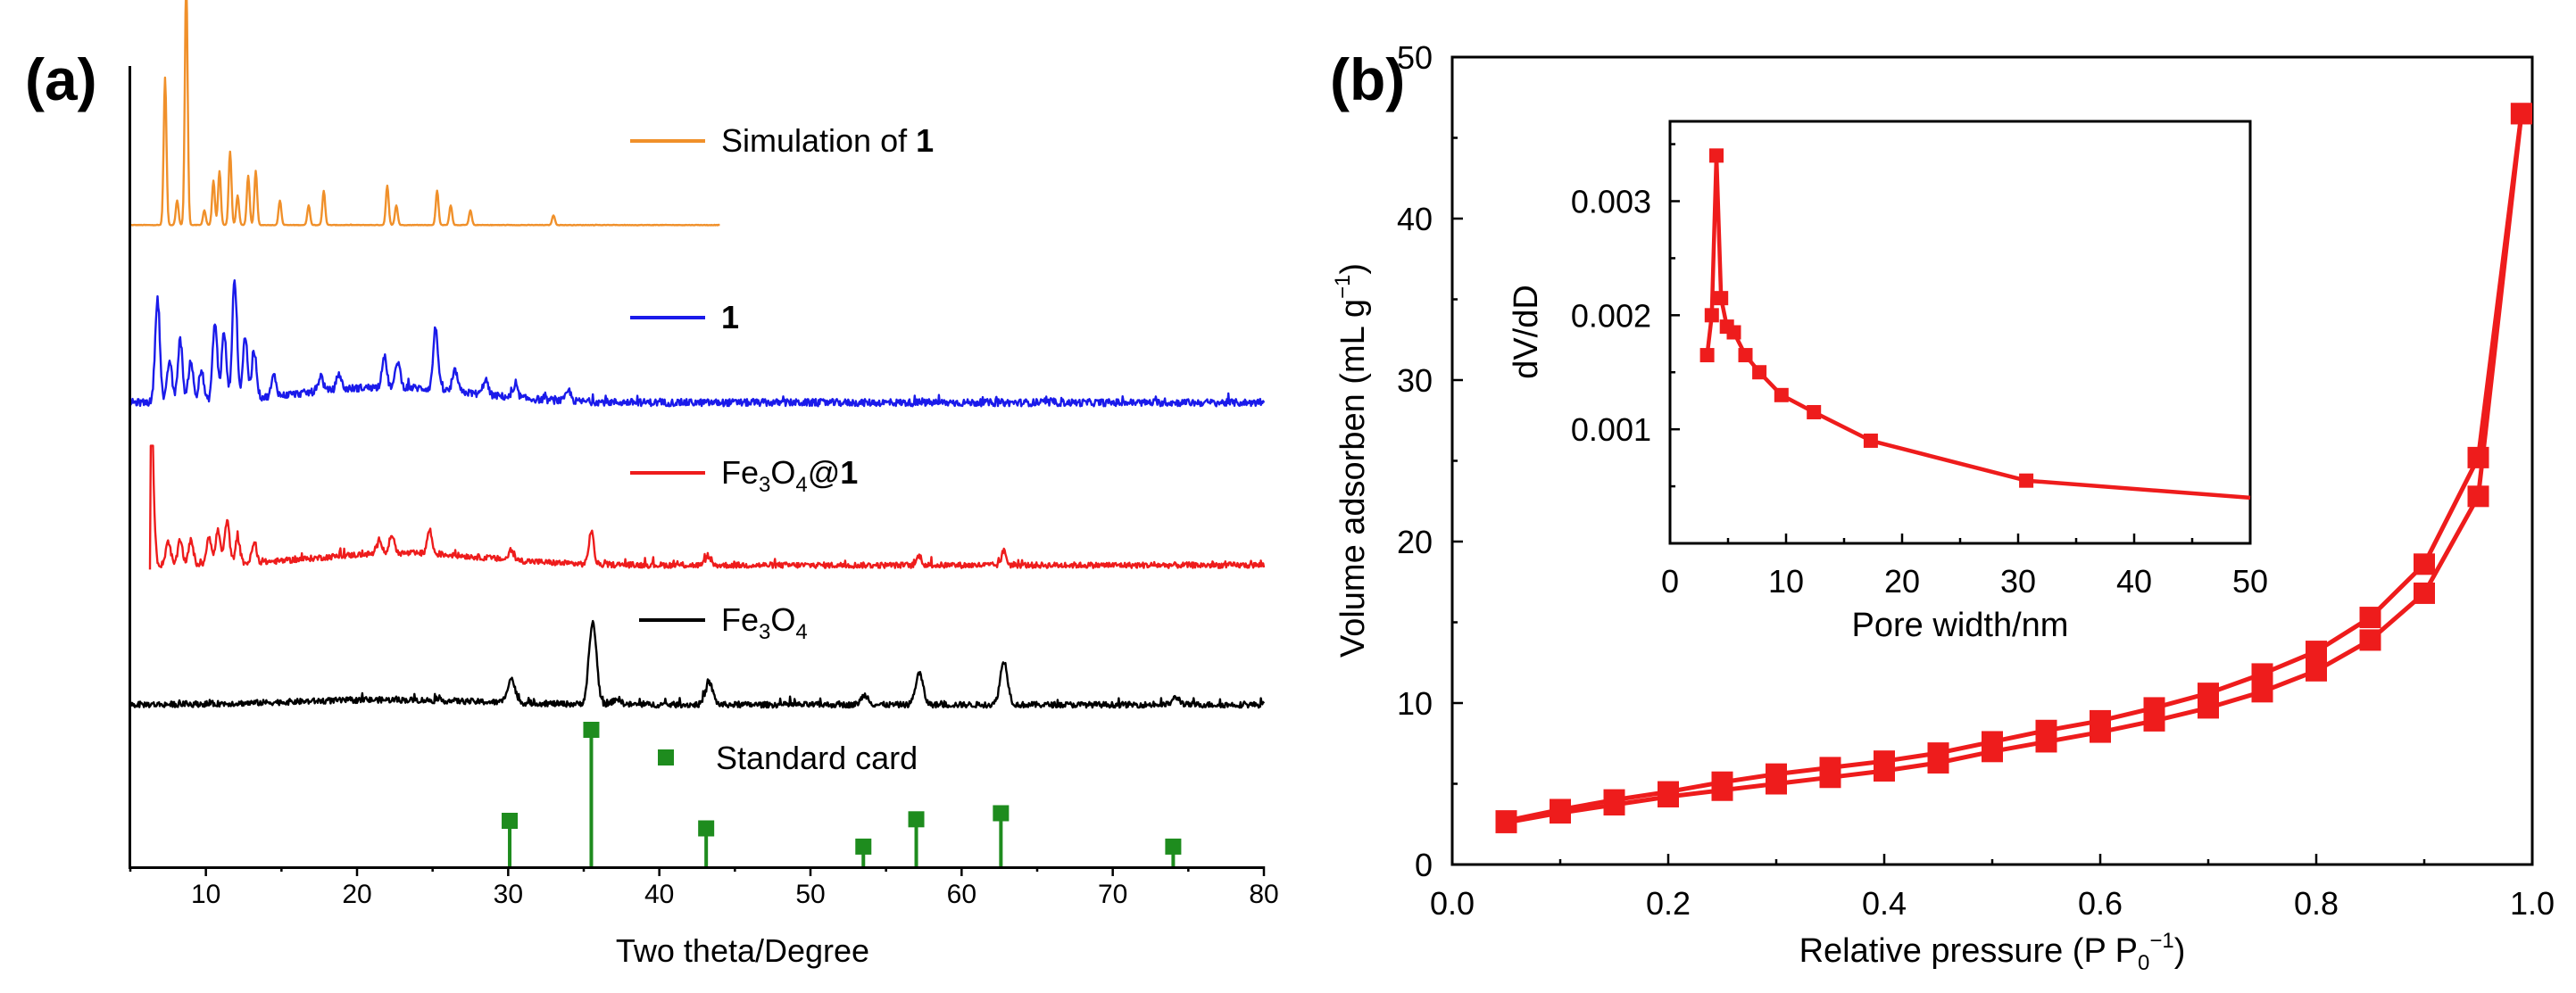 Image resolution: width=2576 pixels, height=993 pixels. What do you see at coordinates (740, 620) in the screenshot?
I see `legend-fe3o4-fe: Fe` at bounding box center [740, 620].